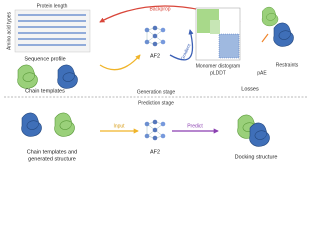  Describe the element at coordinates (156, 92) in the screenshot. I see `generation-stage: Generation stage` at that location.